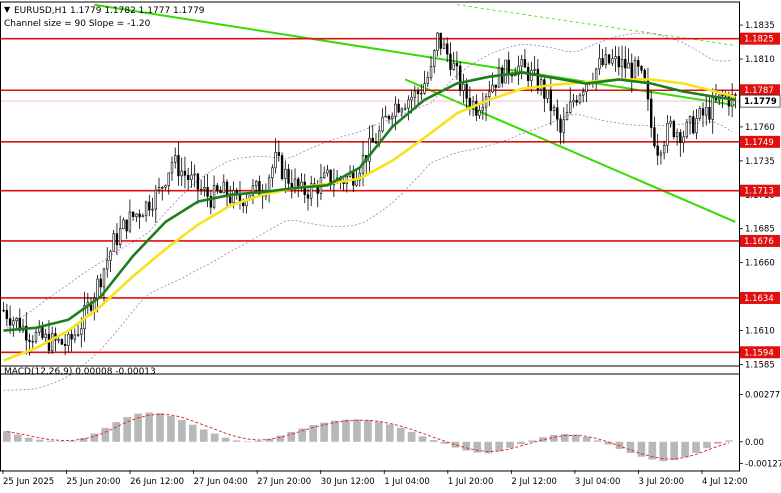 The image size is (781, 493). I want to click on level-tag-label: 1.1825, so click(759, 40).